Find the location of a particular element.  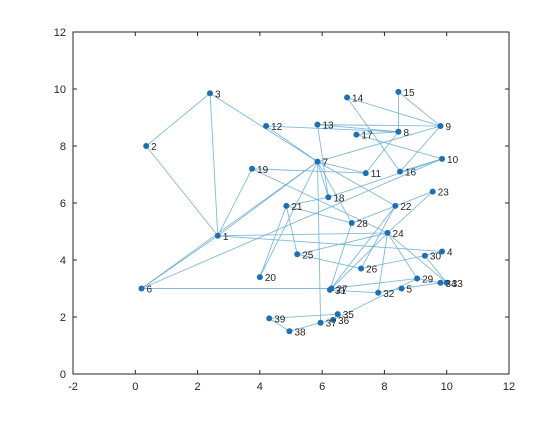

node-31-label: 31 is located at coordinates (341, 291).